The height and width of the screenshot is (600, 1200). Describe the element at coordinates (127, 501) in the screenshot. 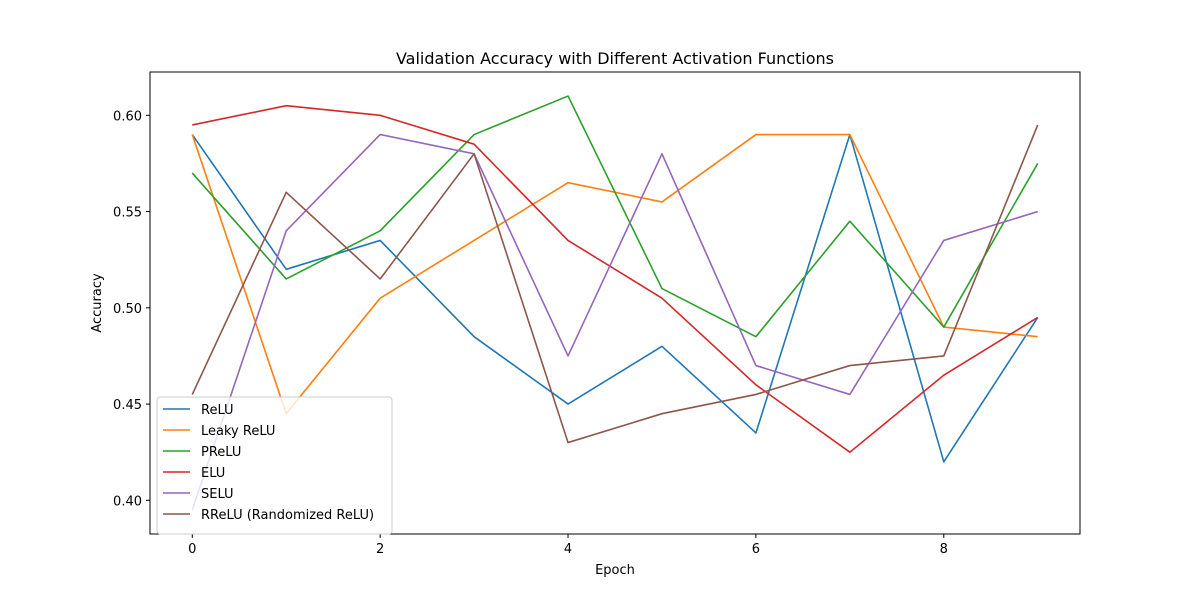

I see `y-tick-label: 0.40` at that location.